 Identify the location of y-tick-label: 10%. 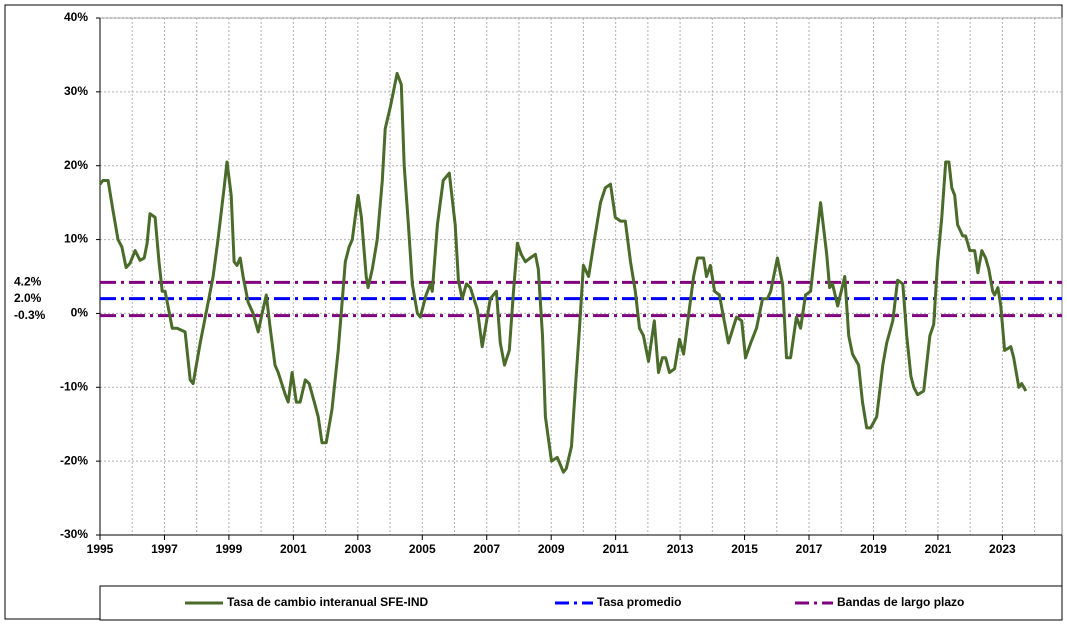
(76, 239).